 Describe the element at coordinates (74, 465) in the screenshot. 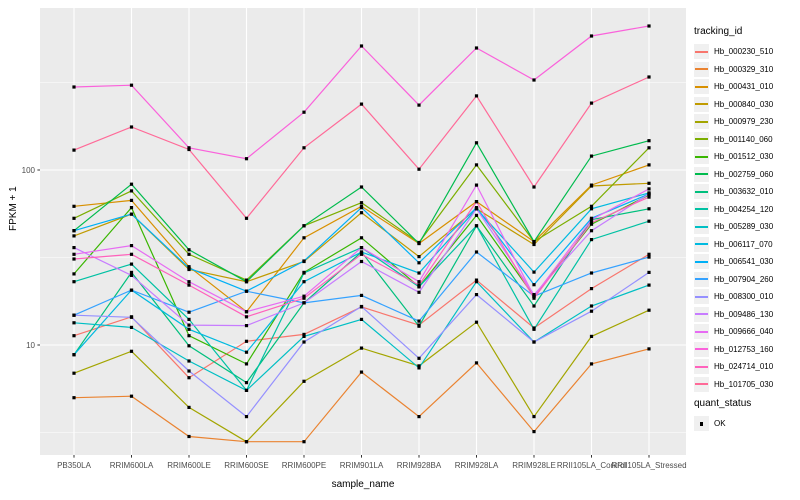

I see `x-tick-label: PB350LA` at that location.